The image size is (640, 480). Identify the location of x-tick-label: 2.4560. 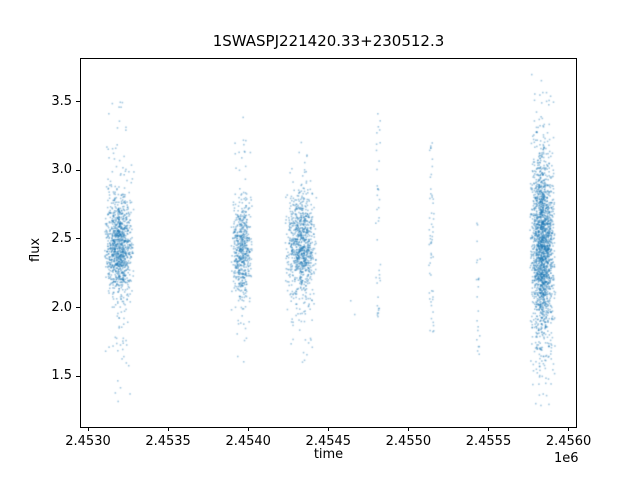
(568, 442).